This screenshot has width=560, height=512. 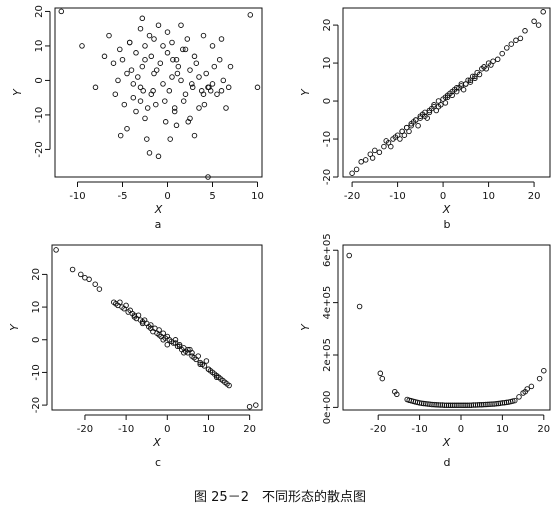 What do you see at coordinates (446, 92) in the screenshot?
I see `plot-frame` at bounding box center [446, 92].